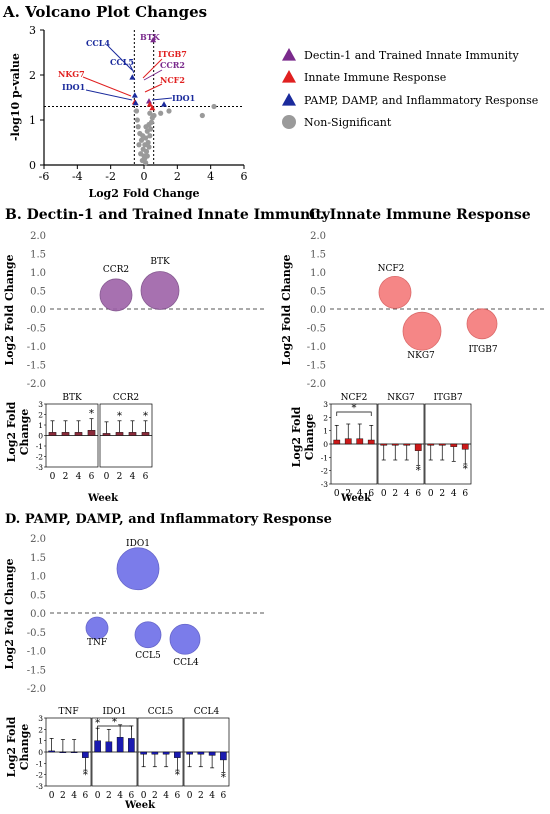 The image size is (550, 814). I want to click on panel-c-bar-ylabel-2: Change, so click(309, 437).